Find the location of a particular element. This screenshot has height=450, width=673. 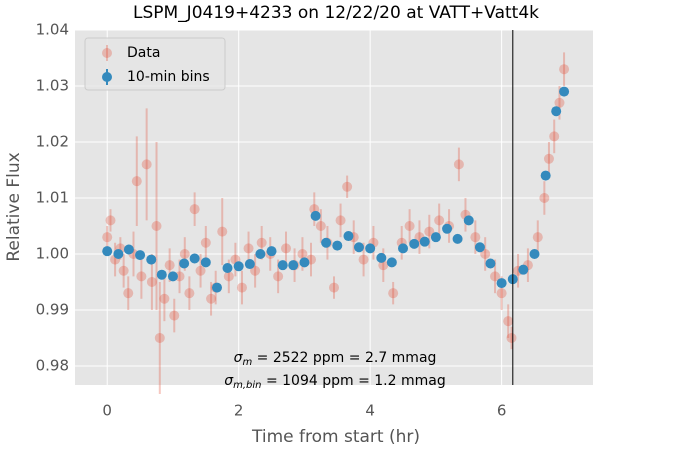

annotation: σm = 2522 ppm = 2.7 mmag is located at coordinates (335, 359).